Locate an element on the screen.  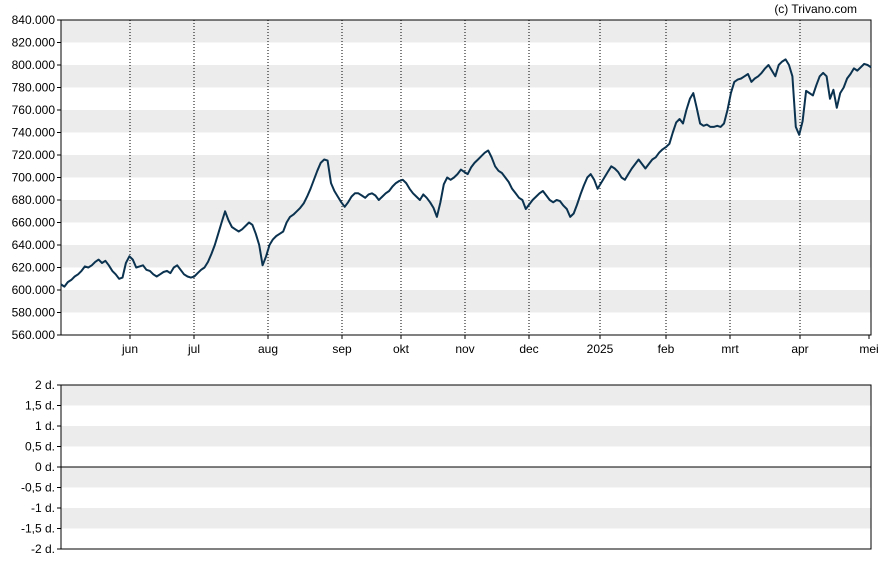
y-tick-label: 740.000 is located at coordinates (34, 133).